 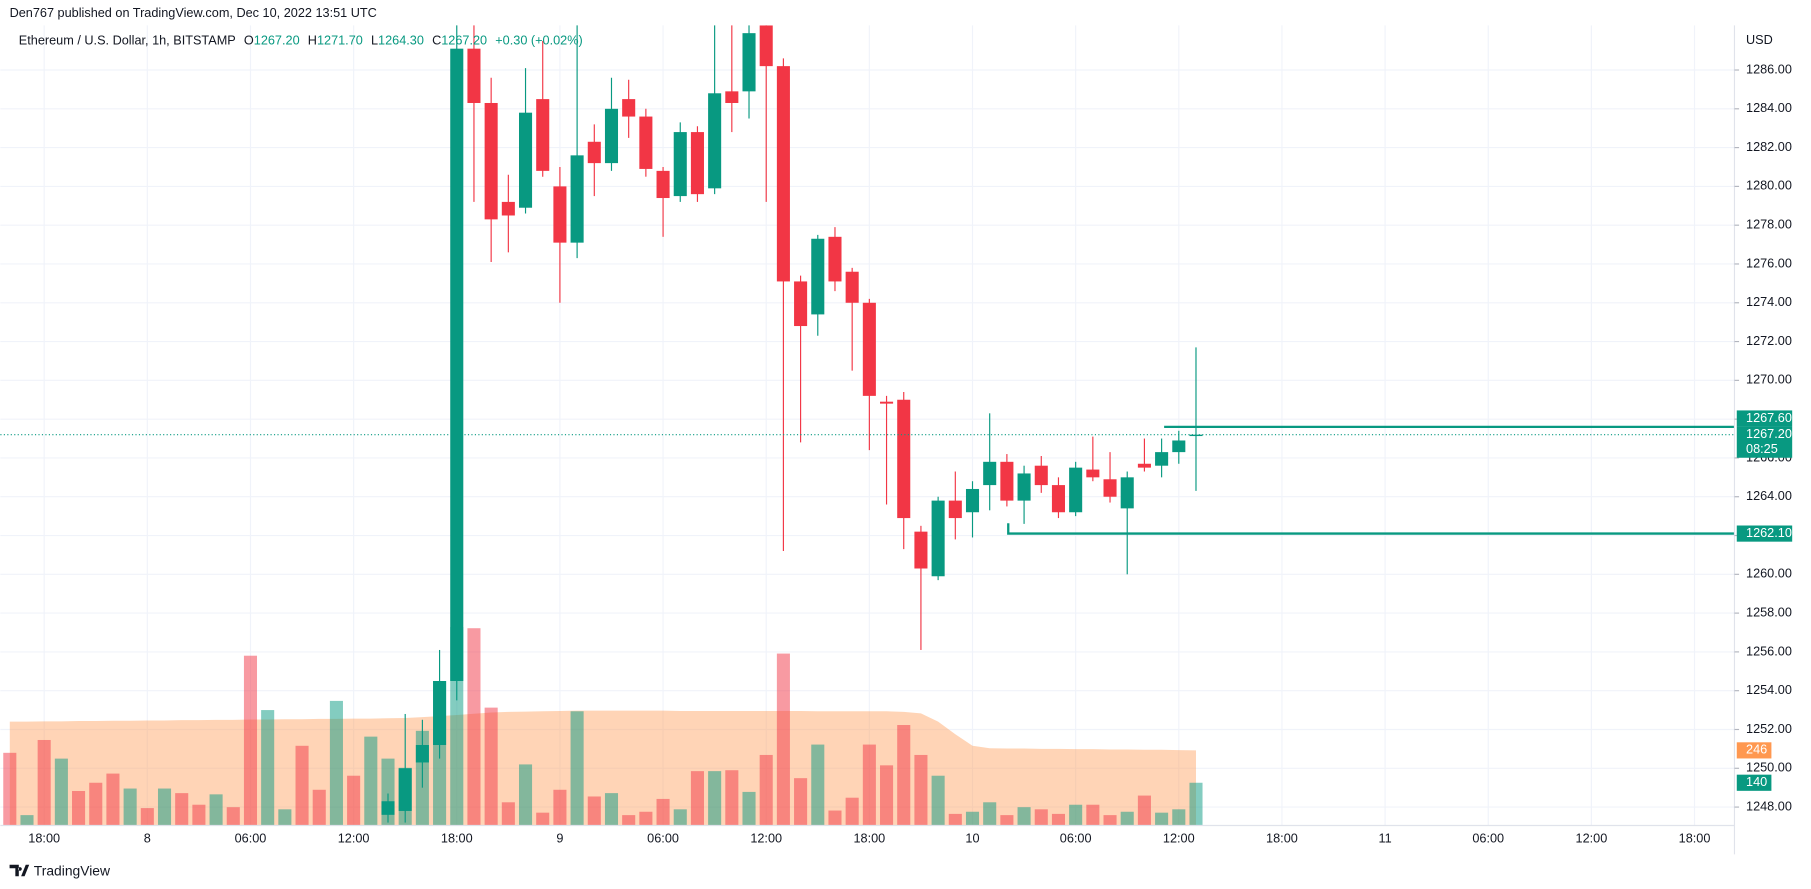 I want to click on levels, so click(x=867, y=480).